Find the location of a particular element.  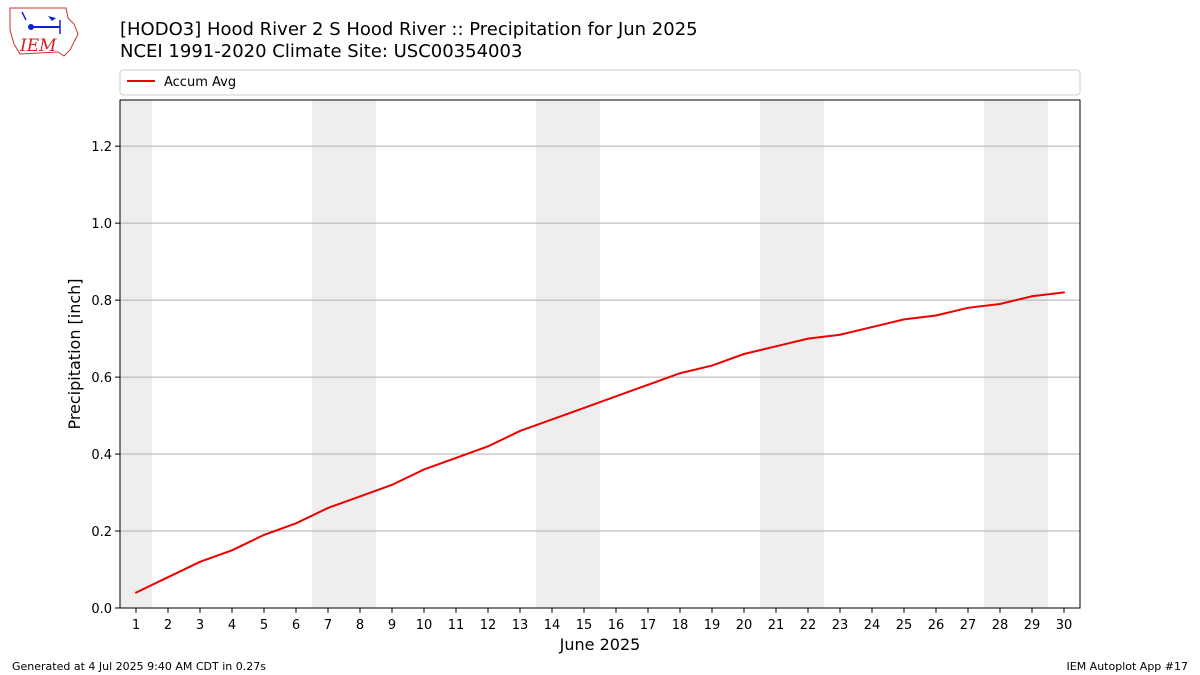

y-tick-label-0.2: 0.2 is located at coordinates (101, 532).